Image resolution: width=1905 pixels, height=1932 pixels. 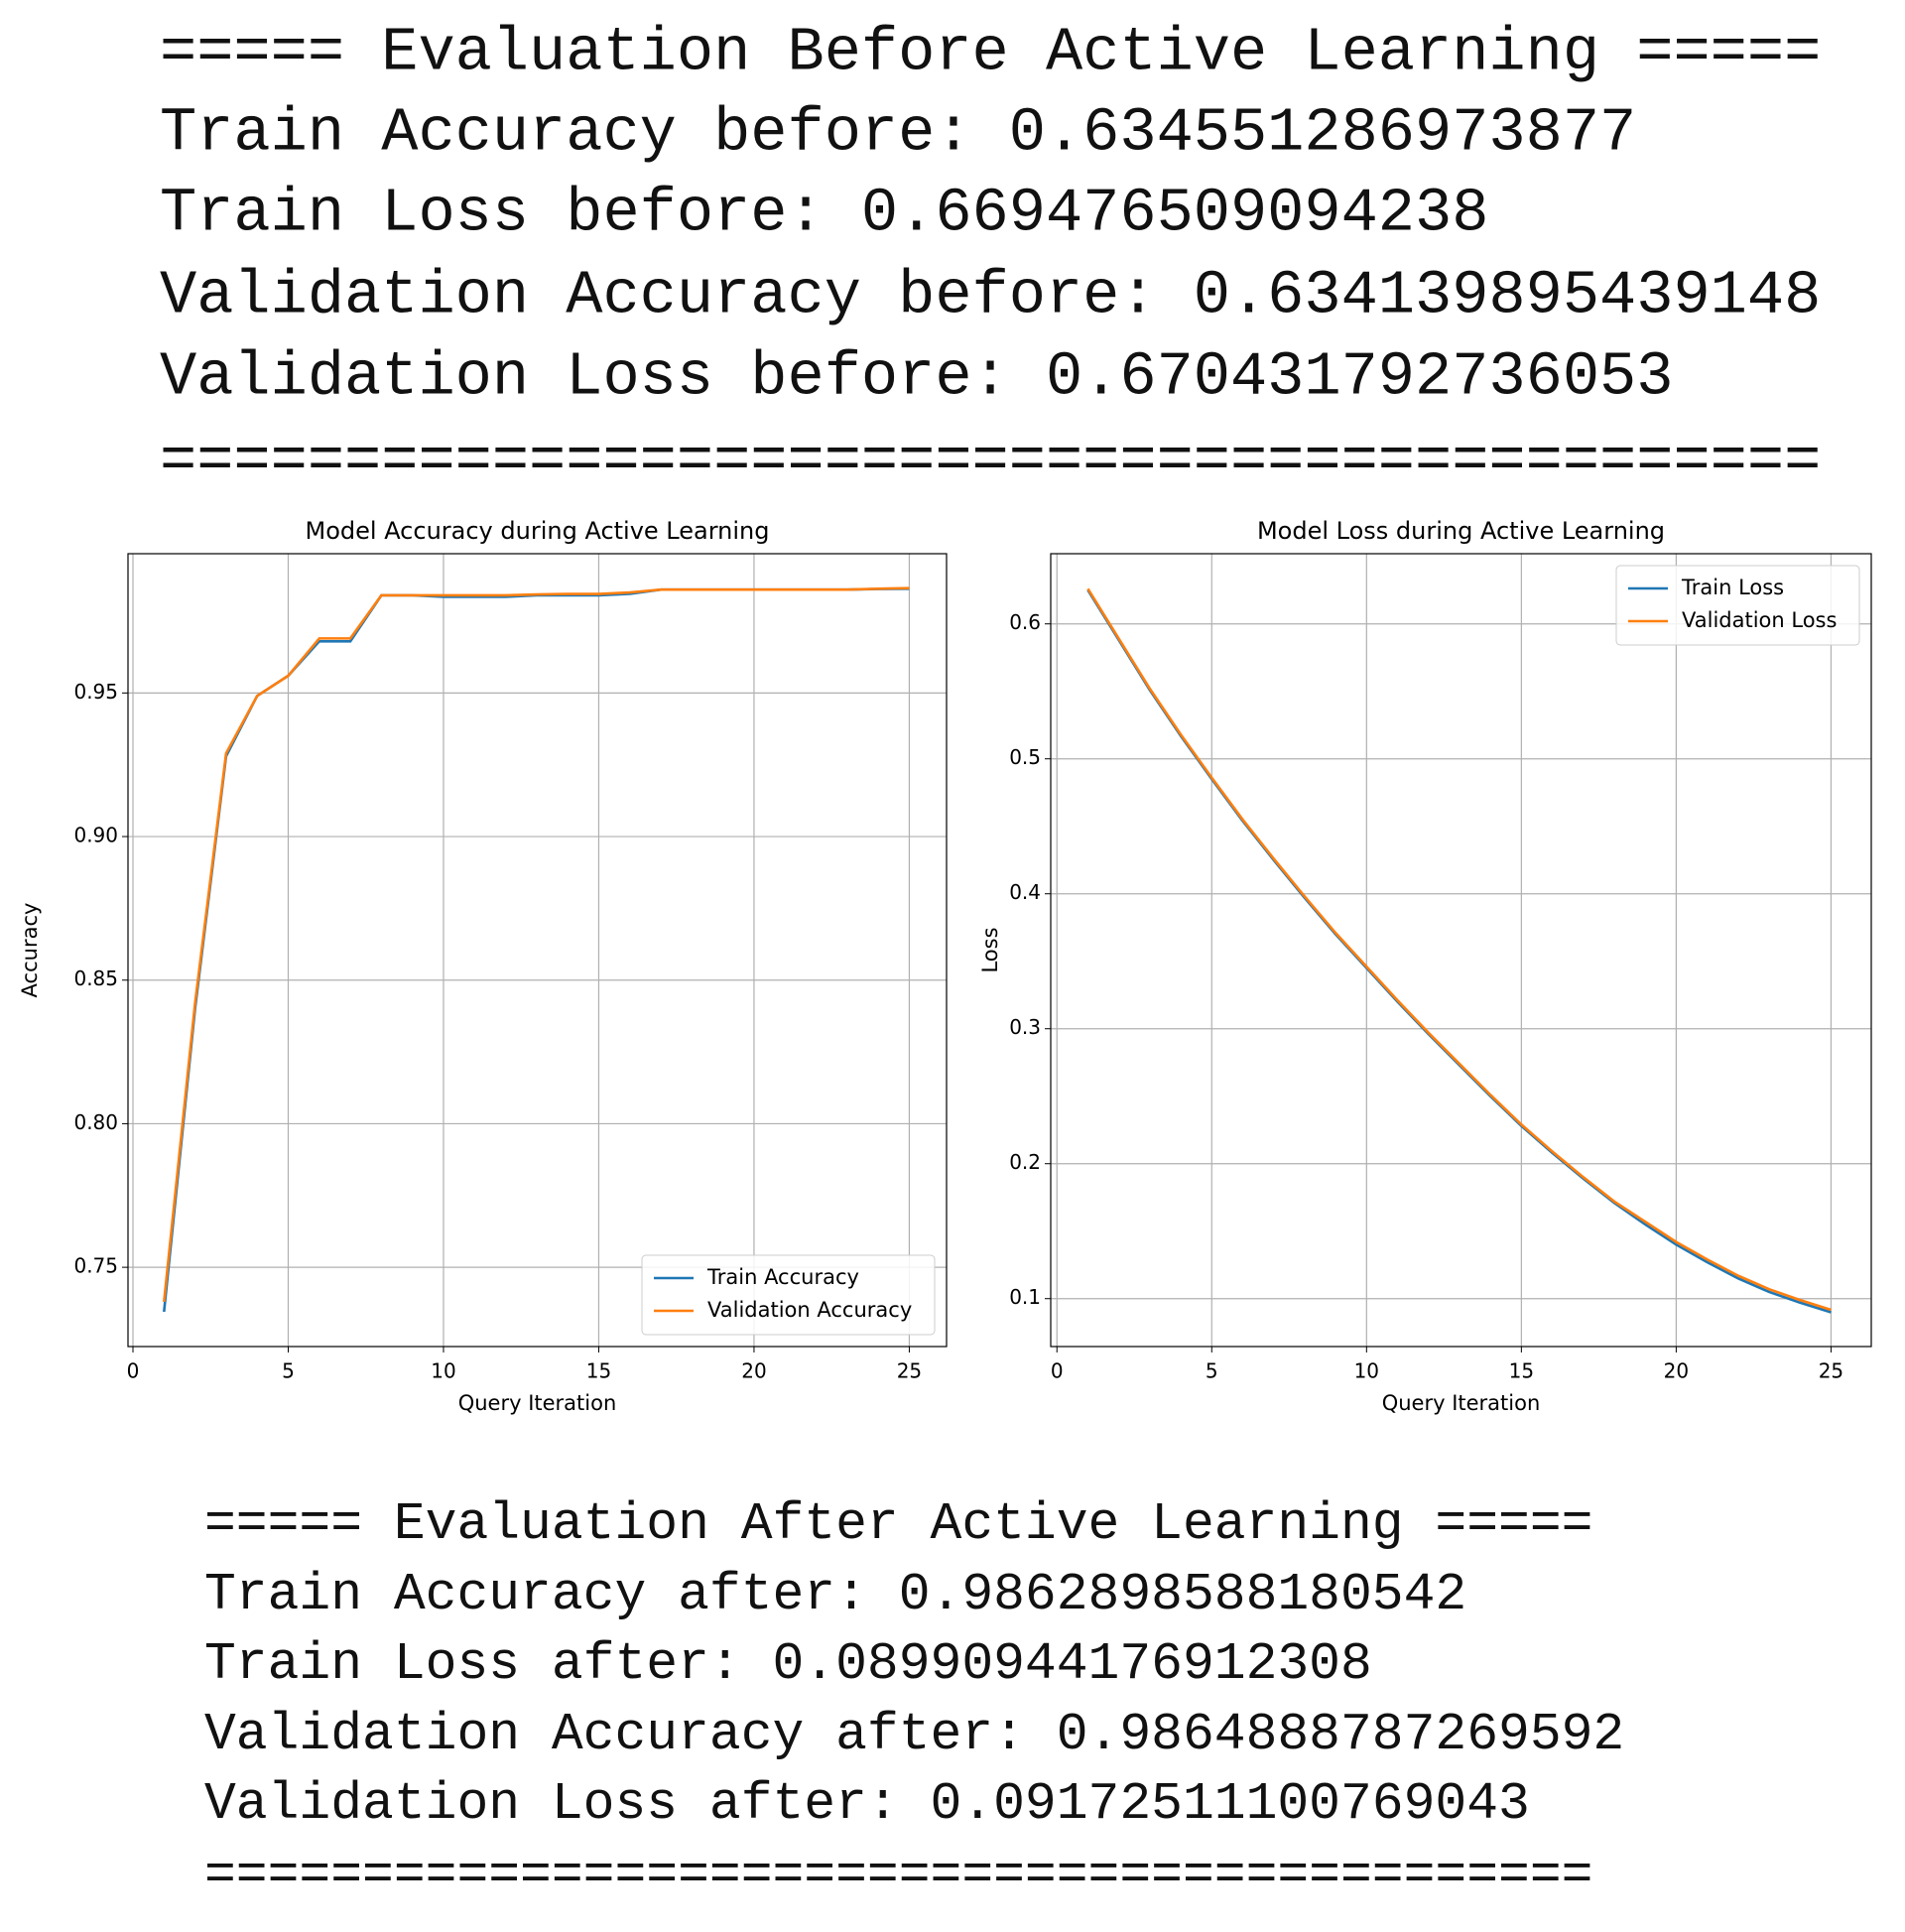 What do you see at coordinates (95, 836) in the screenshot?
I see `y-tick-label: 0.90` at bounding box center [95, 836].